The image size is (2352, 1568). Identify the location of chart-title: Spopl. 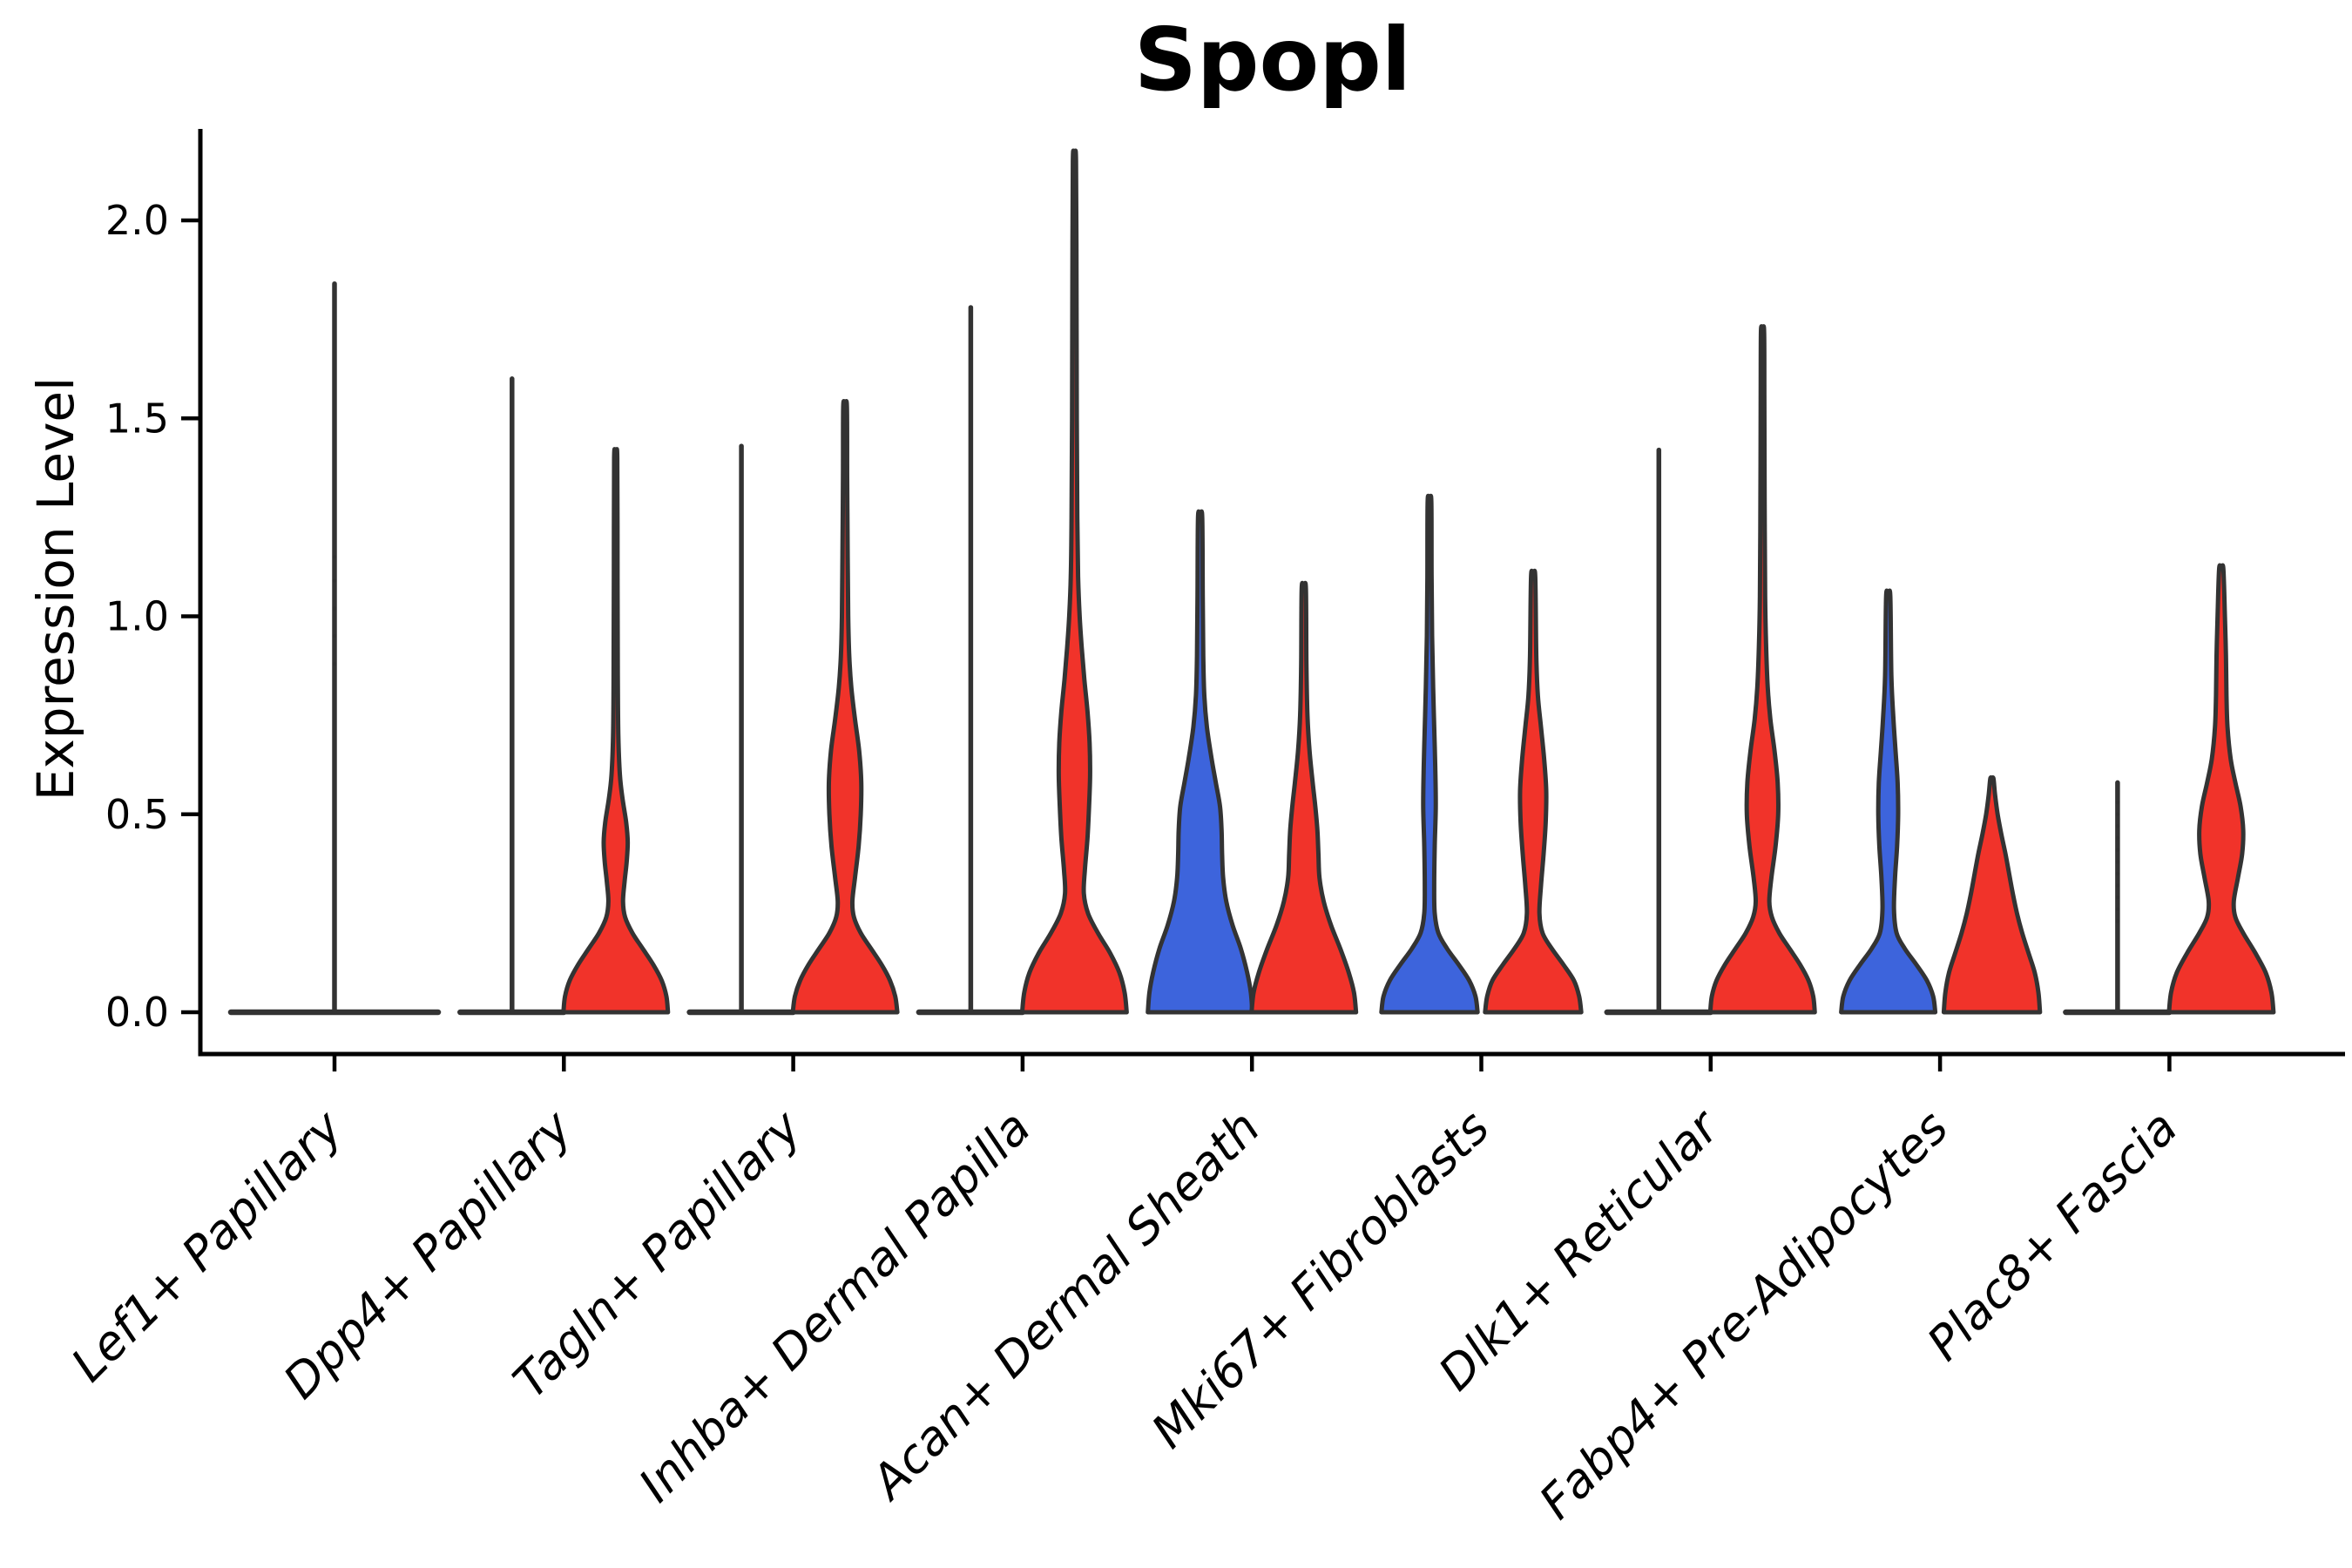
(1272, 60).